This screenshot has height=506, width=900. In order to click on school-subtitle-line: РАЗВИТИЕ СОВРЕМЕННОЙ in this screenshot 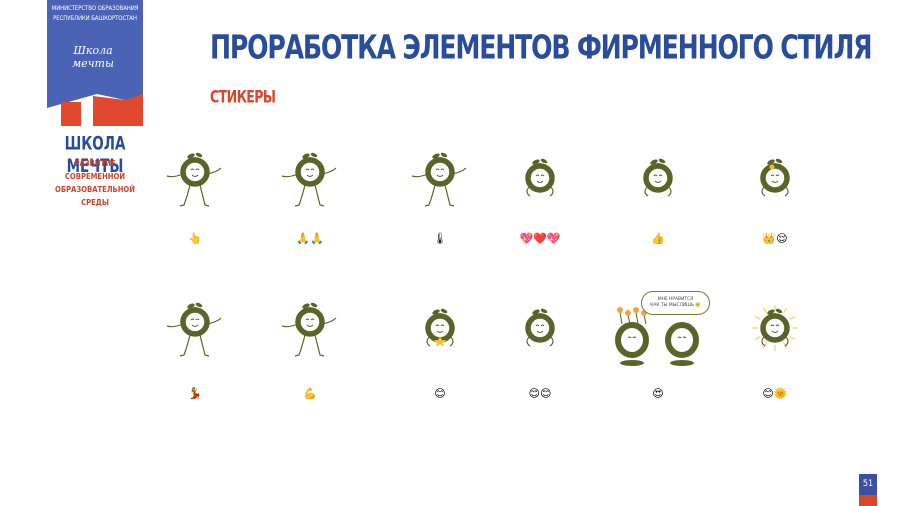, I will do `click(95, 170)`.